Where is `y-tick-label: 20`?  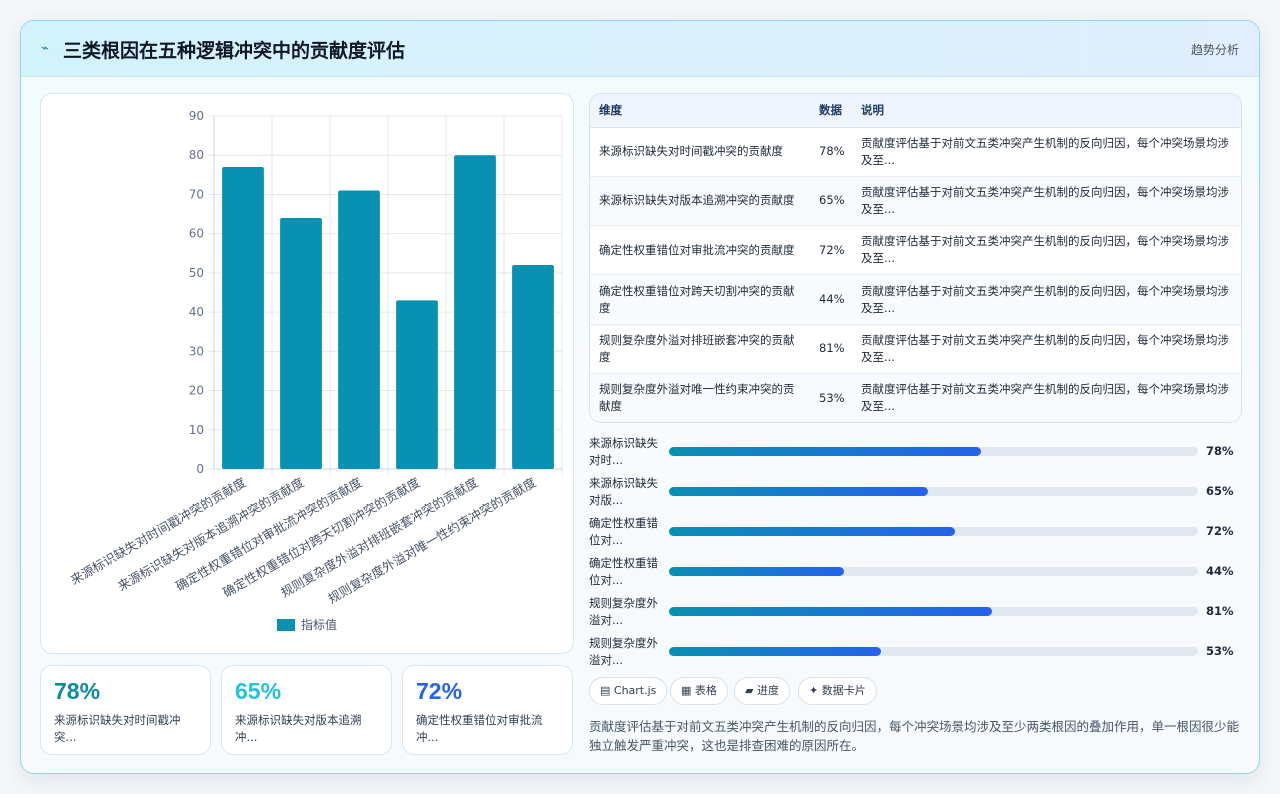
y-tick-label: 20 is located at coordinates (196, 391).